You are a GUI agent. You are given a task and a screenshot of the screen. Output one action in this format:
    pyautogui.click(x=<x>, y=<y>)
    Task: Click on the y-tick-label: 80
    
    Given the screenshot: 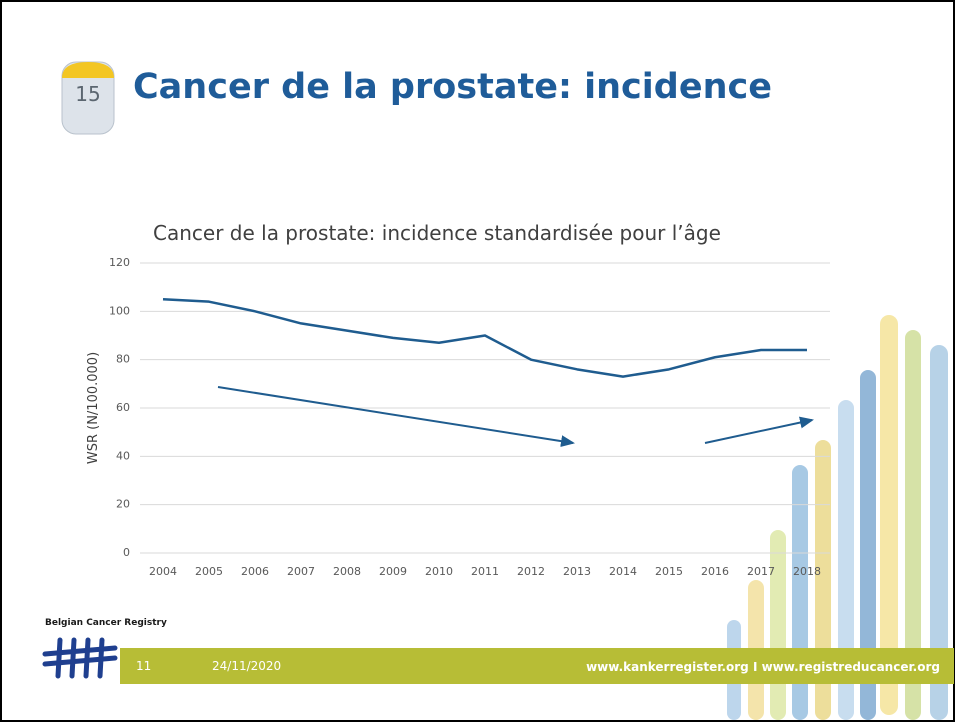 What is the action you would take?
    pyautogui.click(x=123, y=359)
    